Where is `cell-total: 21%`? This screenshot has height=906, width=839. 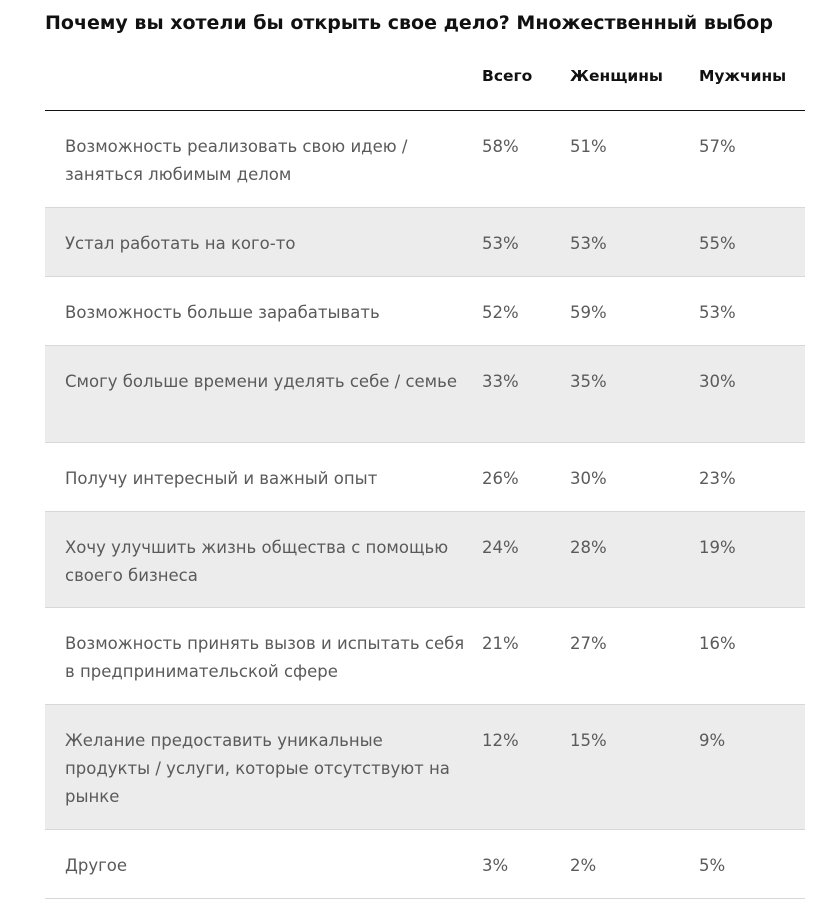
cell-total: 21% is located at coordinates (500, 643).